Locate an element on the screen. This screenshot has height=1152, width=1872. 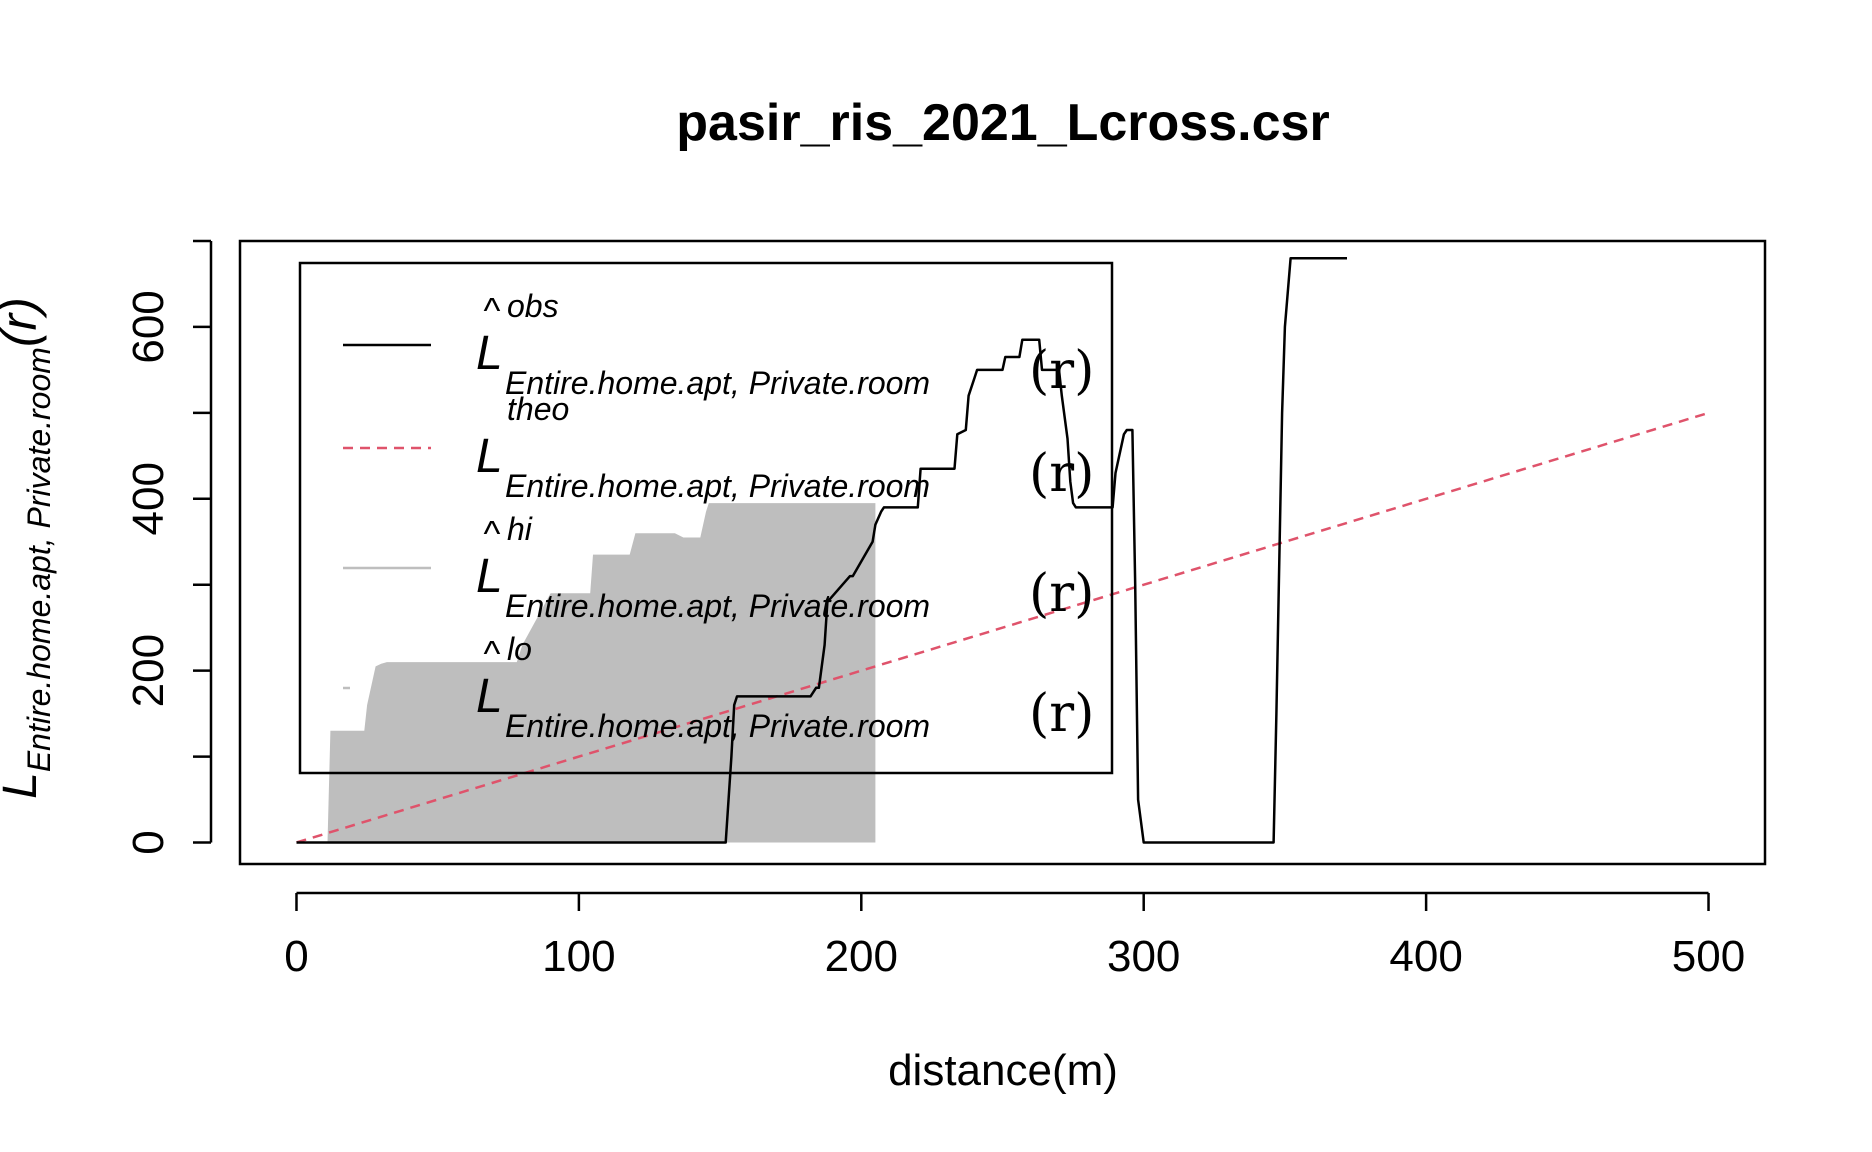
legend-main-obs: L is located at coordinates (489, 353).